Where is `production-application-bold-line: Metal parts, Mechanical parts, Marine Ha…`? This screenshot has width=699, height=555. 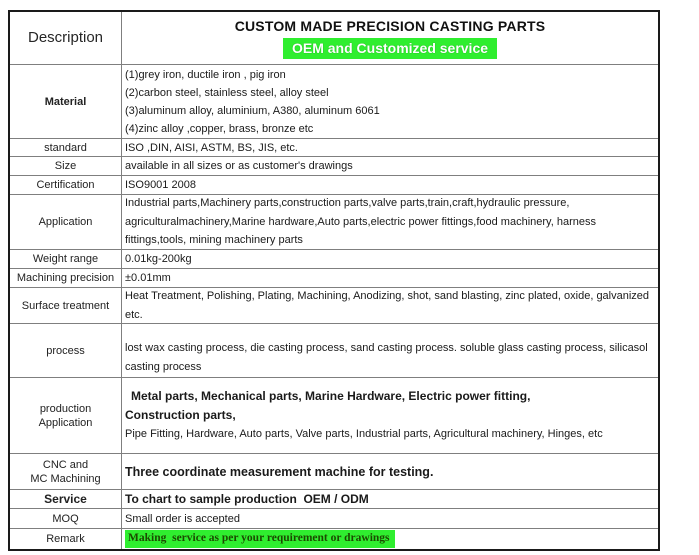 production-application-bold-line: Metal parts, Mechanical parts, Marine Ha… is located at coordinates (331, 396).